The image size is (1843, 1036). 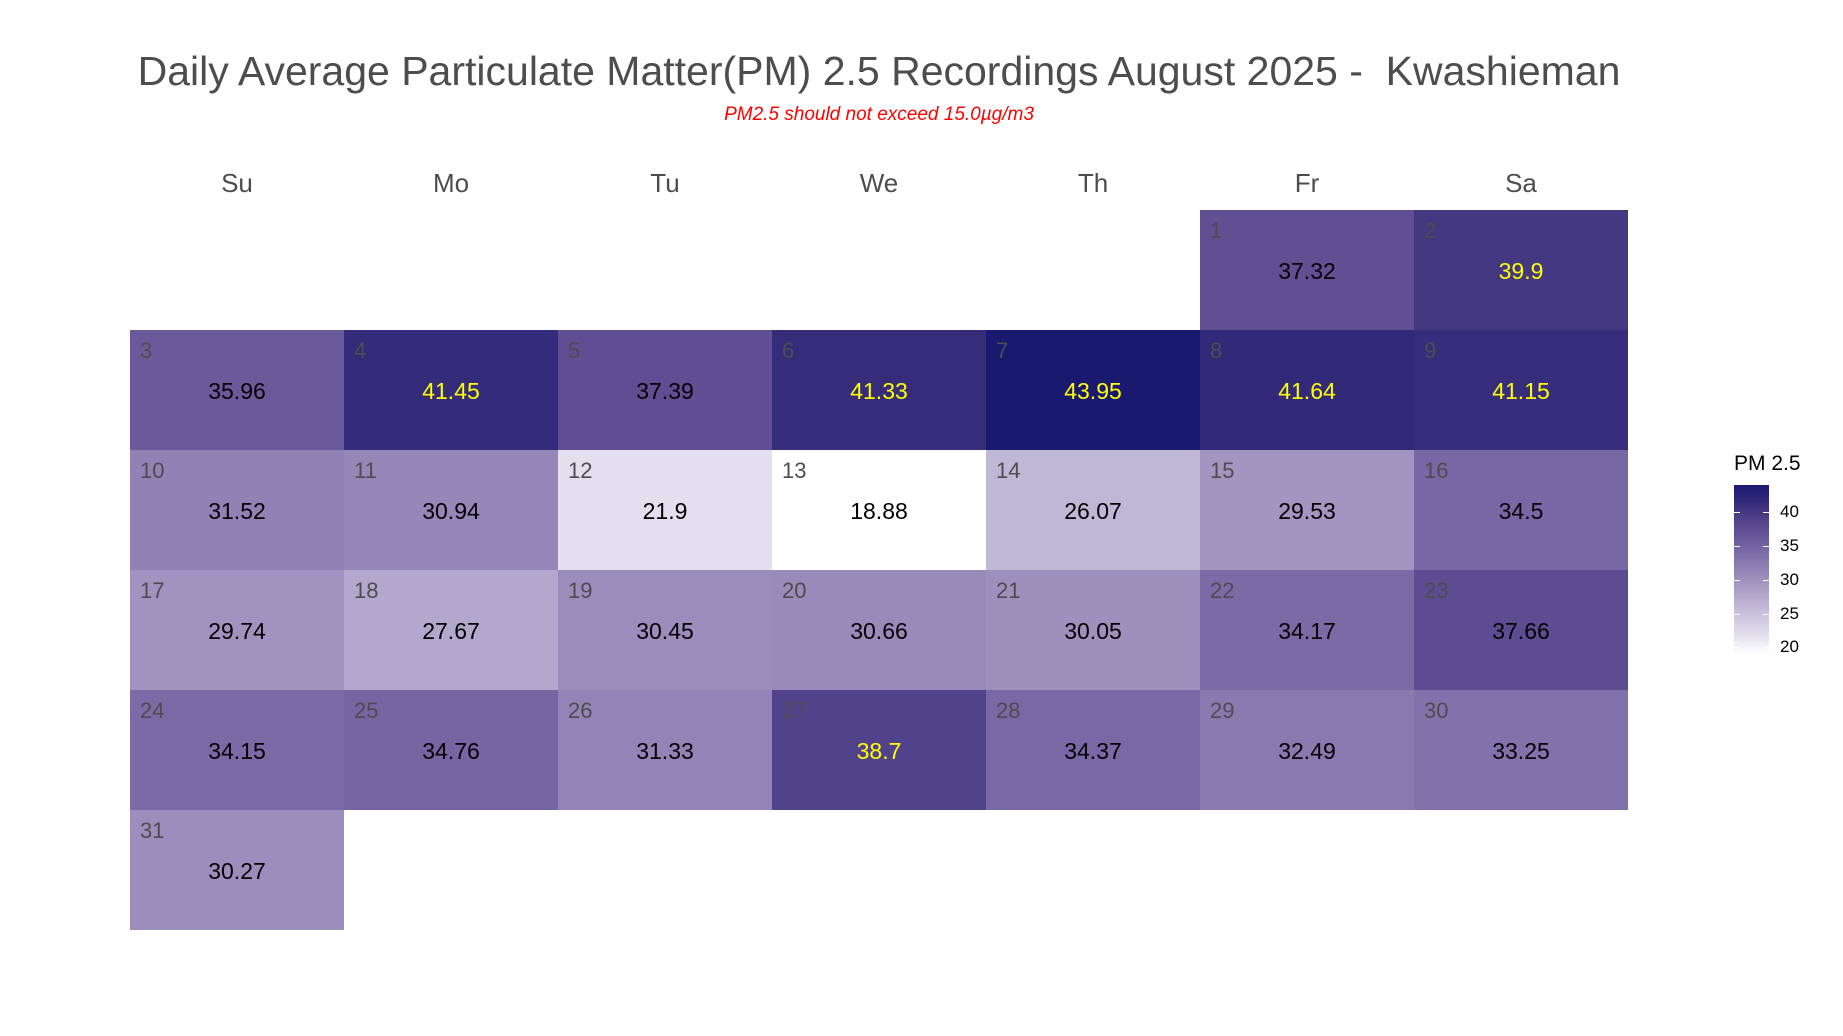 What do you see at coordinates (451, 750) in the screenshot?
I see `day-cell-25: 25 34.76` at bounding box center [451, 750].